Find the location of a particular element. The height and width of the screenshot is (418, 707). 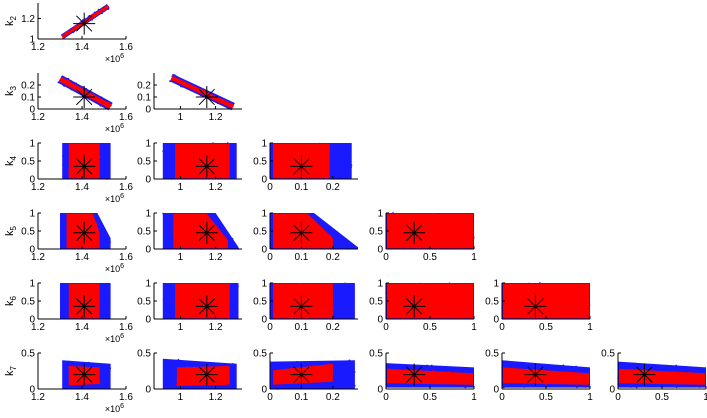

scatter-panel-r5-c2: 0 0.5 0 0.1 0.2 is located at coordinates (305, 376).